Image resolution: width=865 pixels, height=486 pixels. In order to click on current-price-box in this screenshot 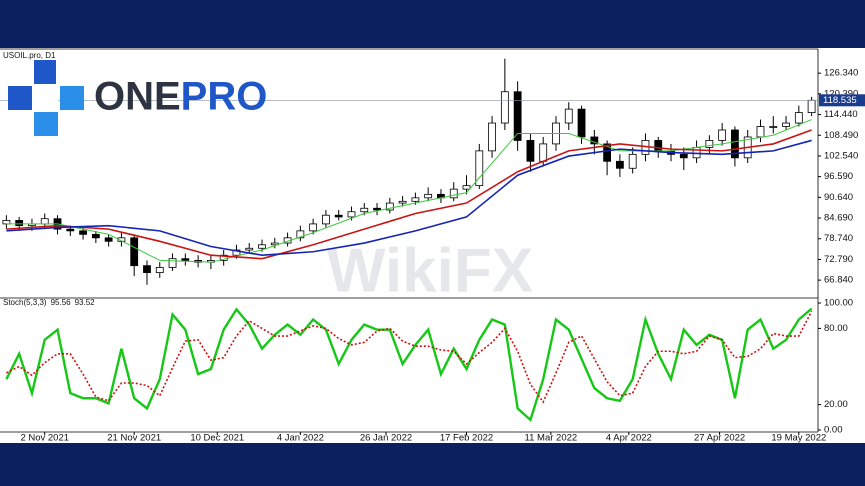, I will do `click(842, 100)`.